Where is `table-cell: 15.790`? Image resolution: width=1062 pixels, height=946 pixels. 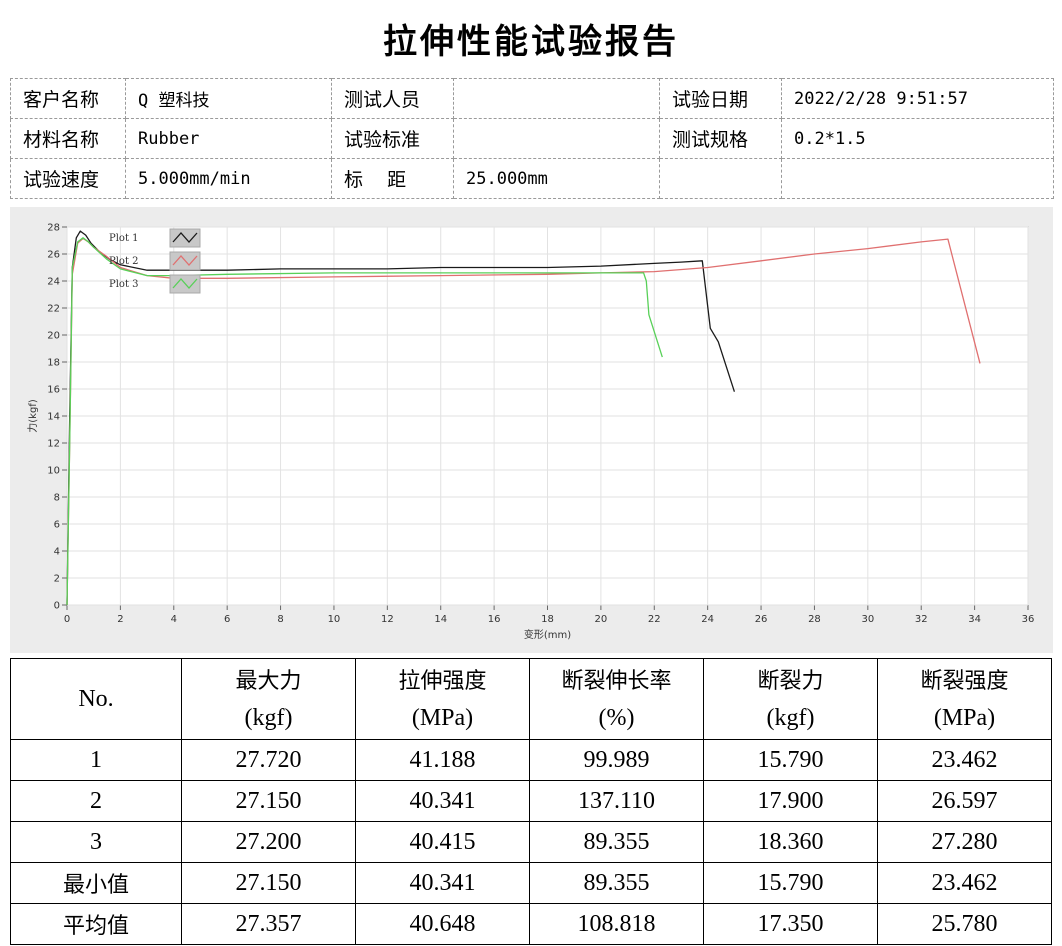 table-cell: 15.790 is located at coordinates (790, 883).